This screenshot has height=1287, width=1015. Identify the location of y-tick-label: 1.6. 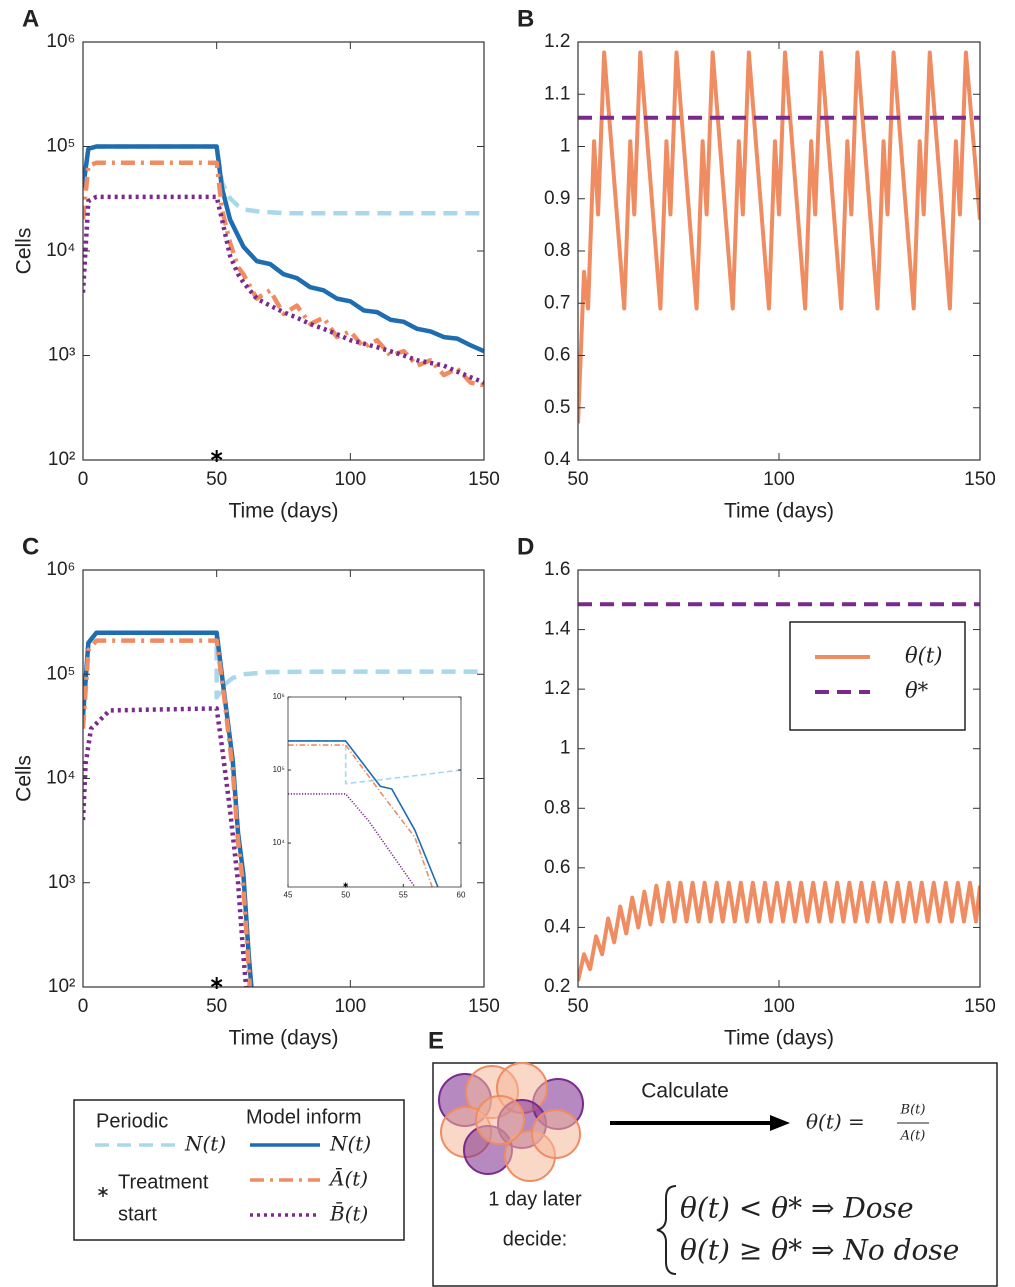
(557, 569).